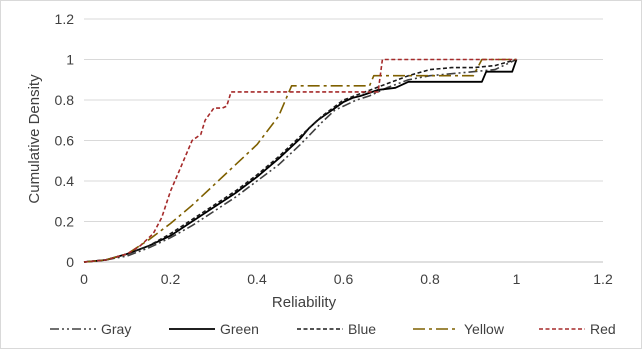 The image size is (642, 353). What do you see at coordinates (362, 329) in the screenshot?
I see `legend-label-blue: Blue` at bounding box center [362, 329].